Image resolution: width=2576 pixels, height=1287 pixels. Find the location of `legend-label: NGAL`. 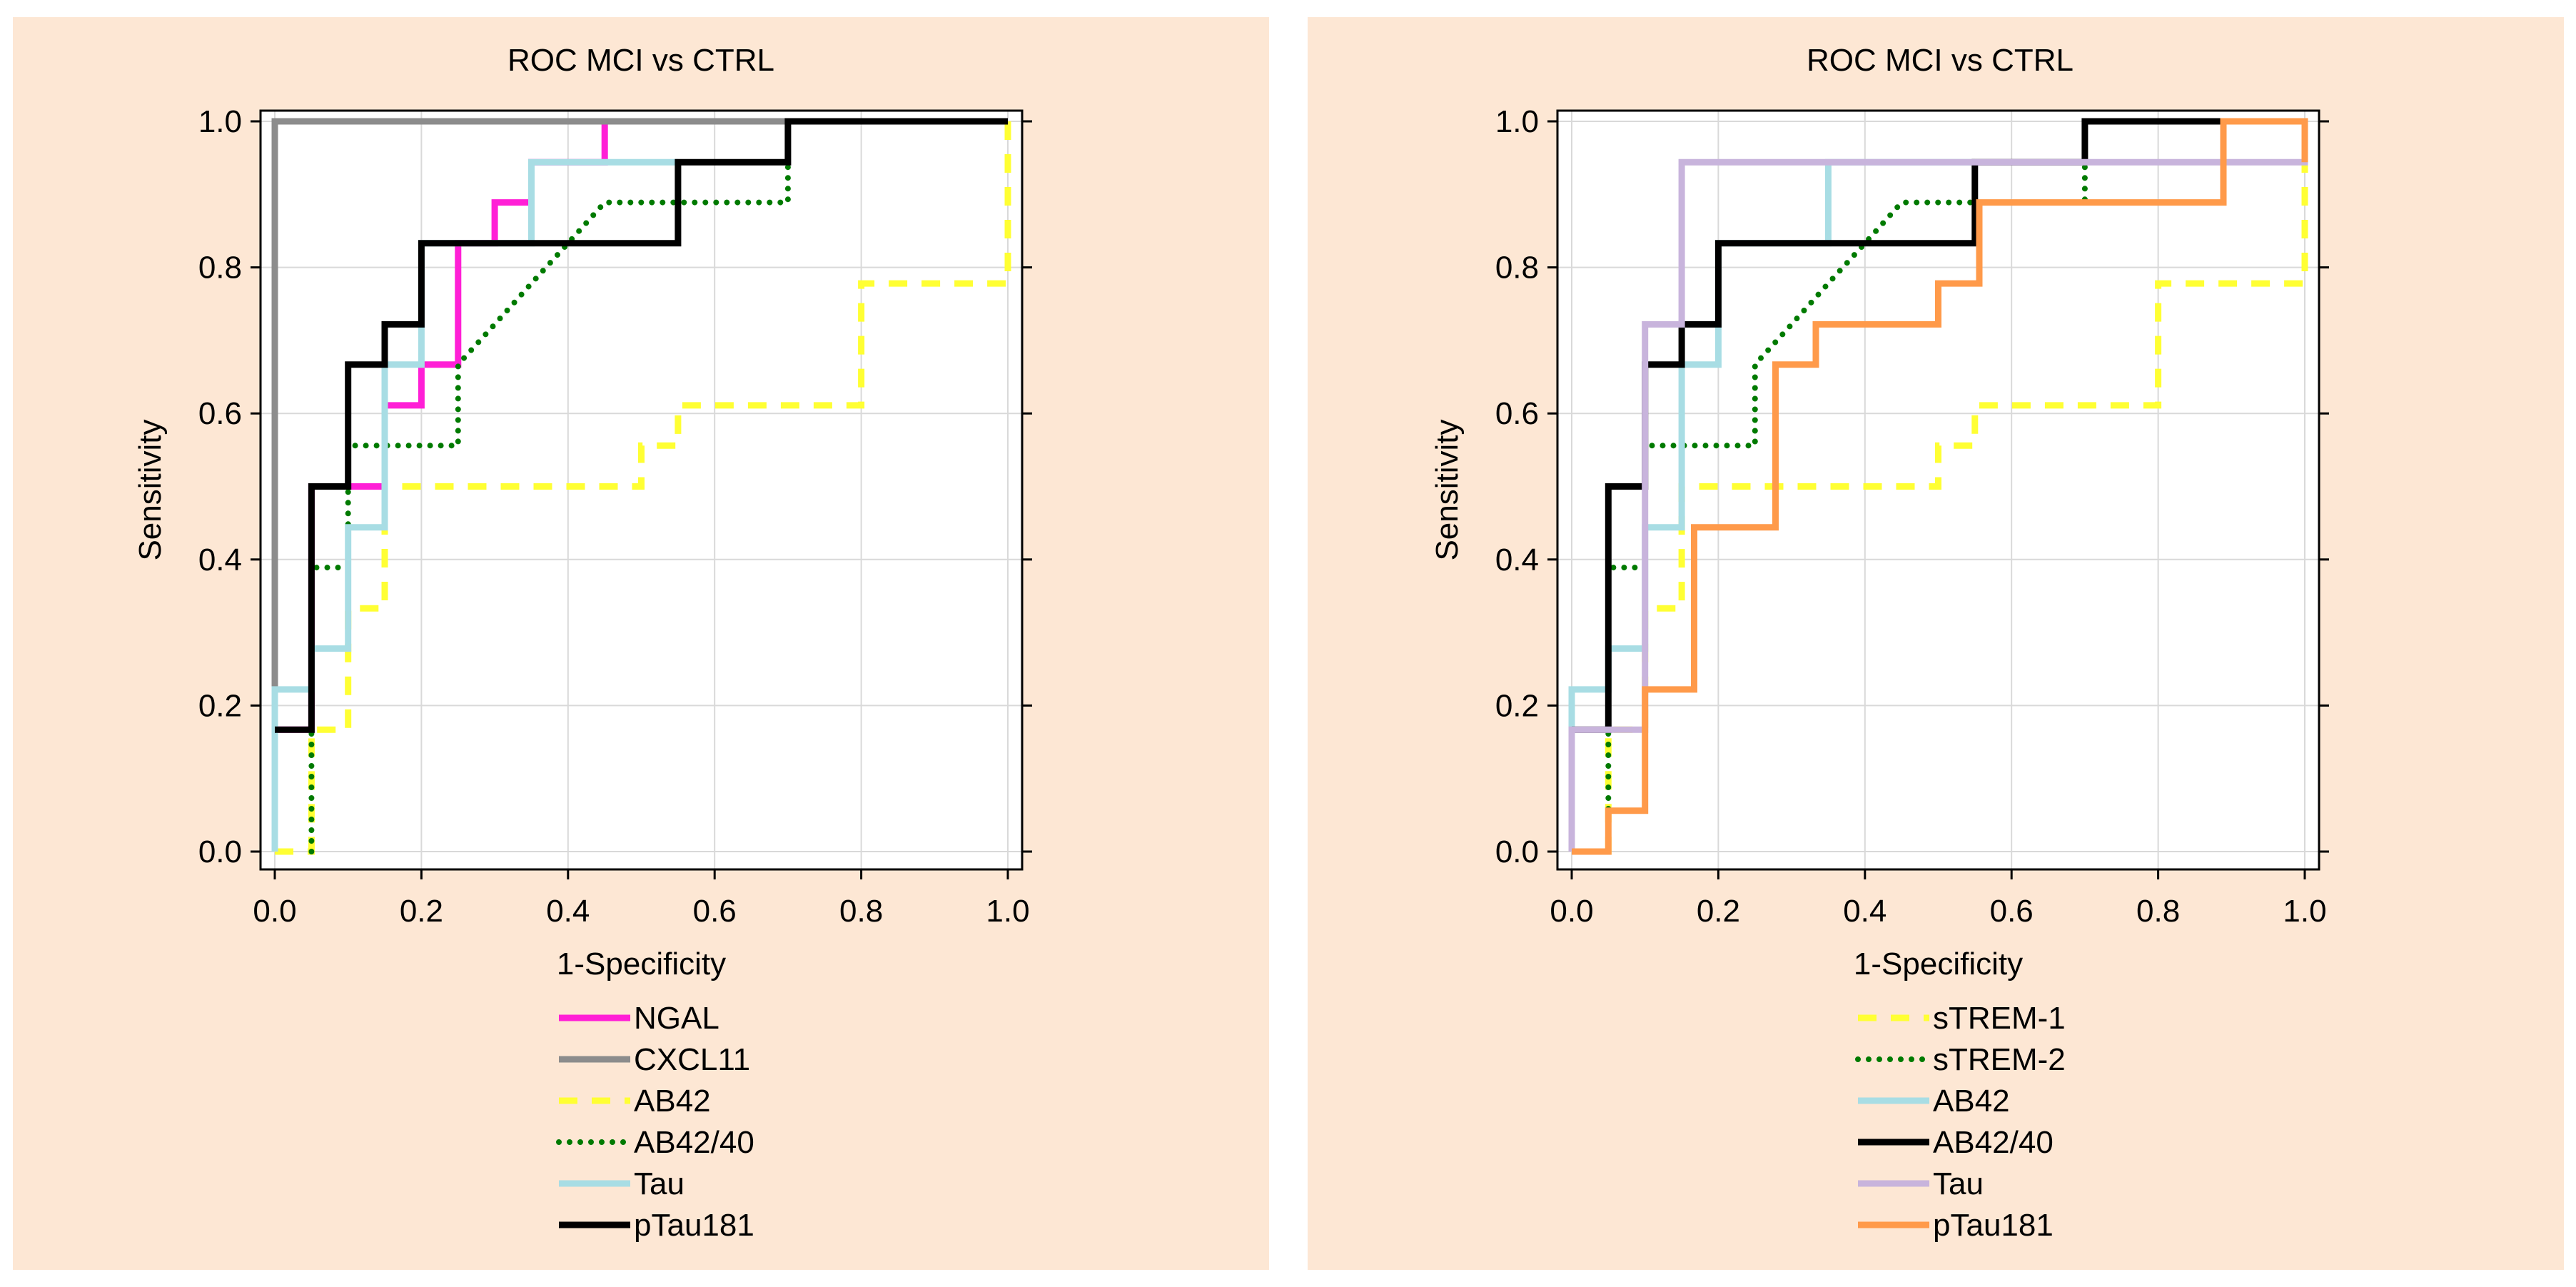

legend-label: NGAL is located at coordinates (676, 1018).